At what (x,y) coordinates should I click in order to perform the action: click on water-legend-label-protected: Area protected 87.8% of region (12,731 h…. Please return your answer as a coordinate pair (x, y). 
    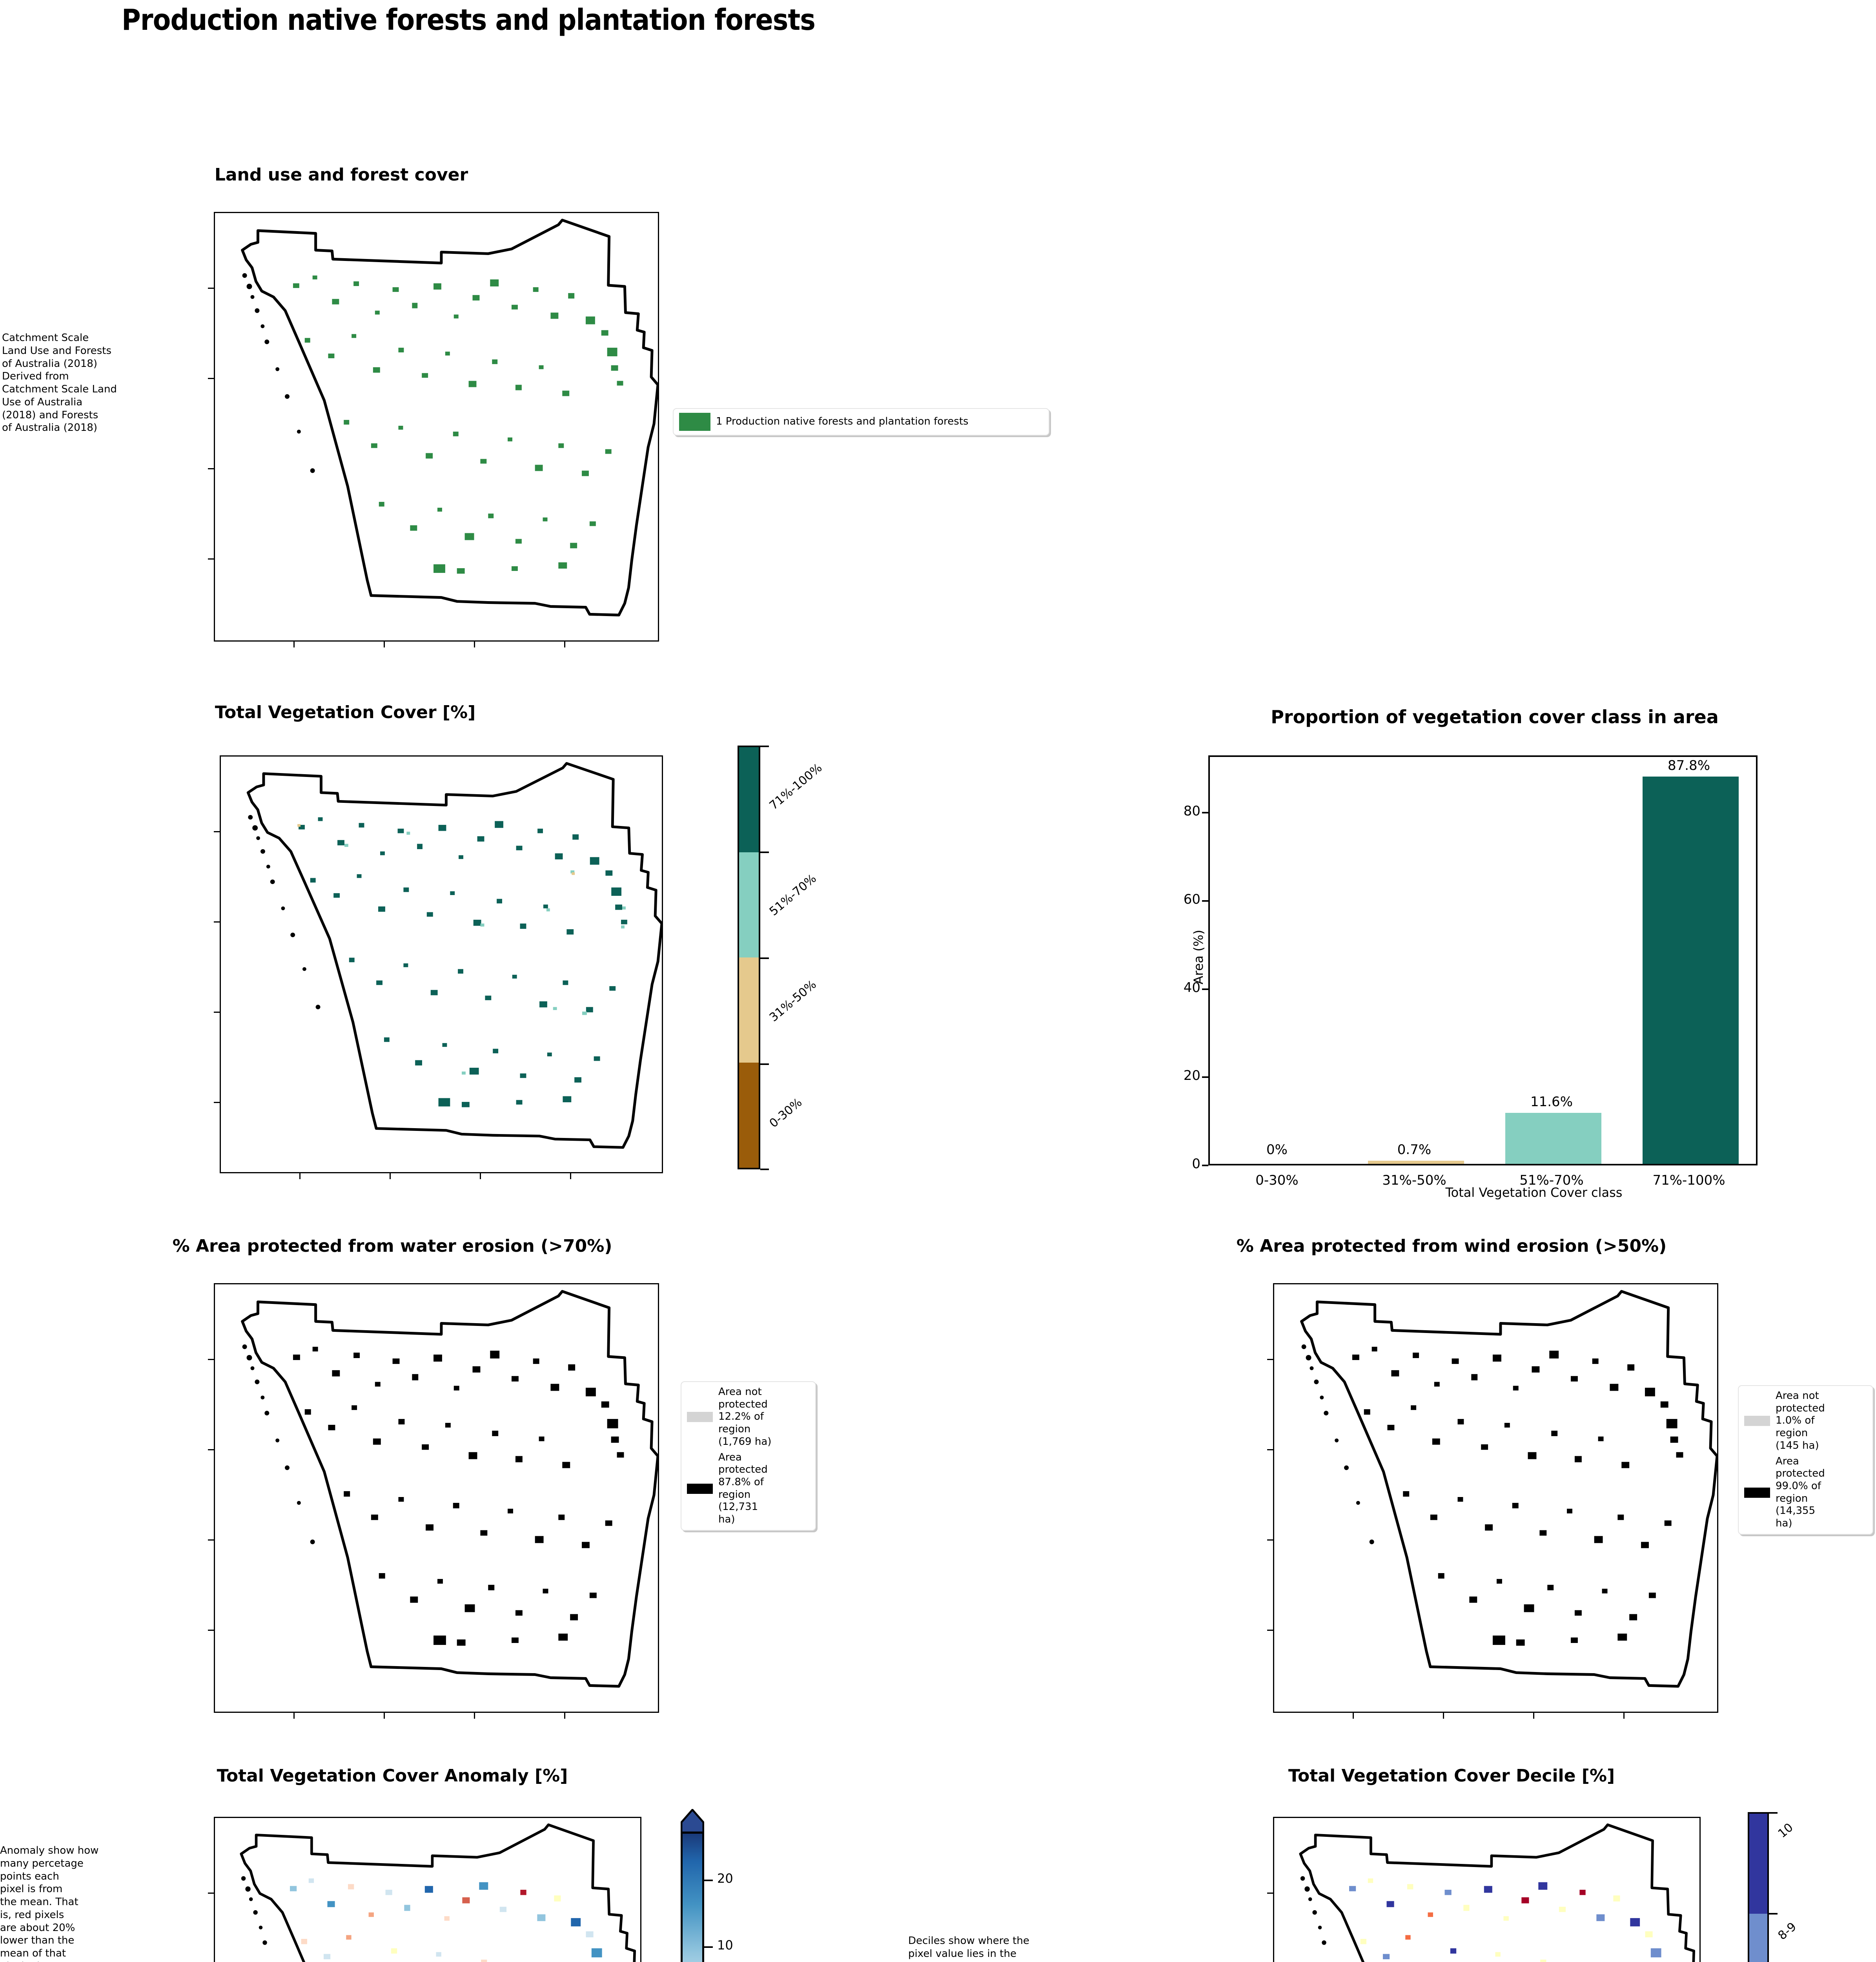
    Looking at the image, I should click on (743, 1489).